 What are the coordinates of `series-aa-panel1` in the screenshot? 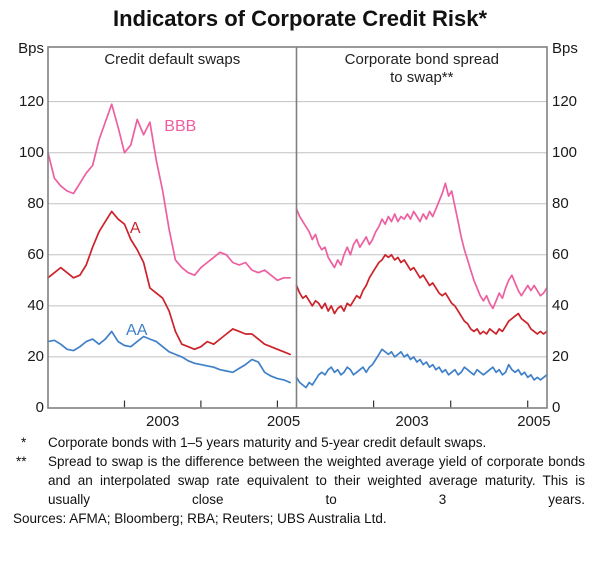 It's located at (169, 357).